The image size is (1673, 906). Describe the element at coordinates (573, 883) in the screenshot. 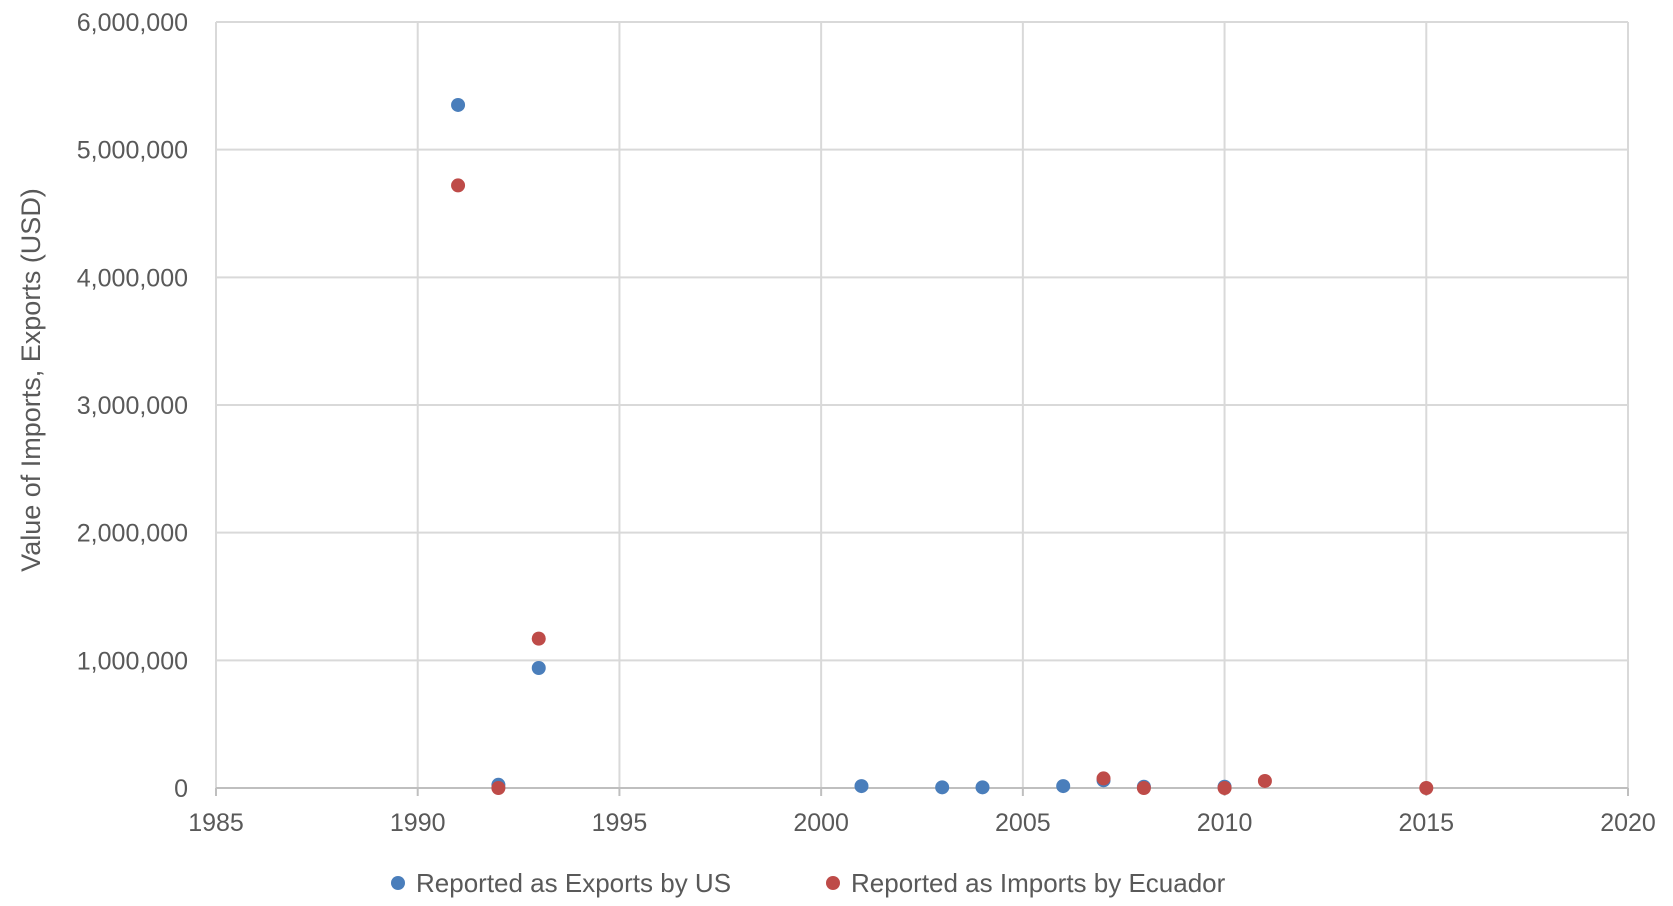

I see `legend-label: Reported as Exports by US` at that location.